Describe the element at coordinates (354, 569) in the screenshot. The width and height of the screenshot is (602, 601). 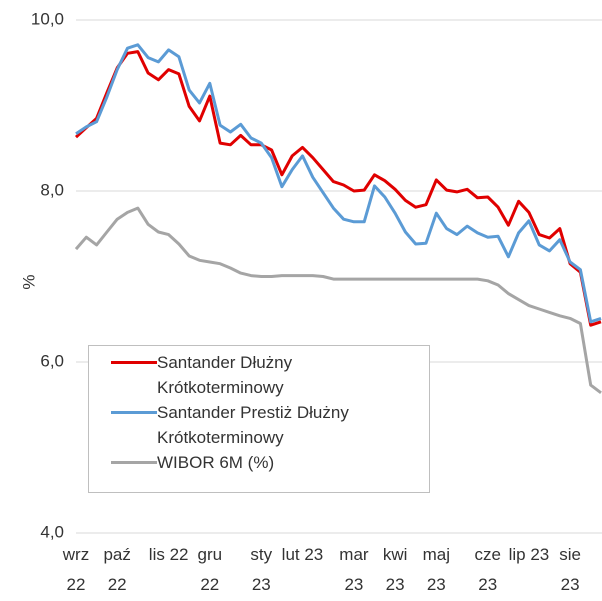
I see `x-tick-label: mar 23` at that location.